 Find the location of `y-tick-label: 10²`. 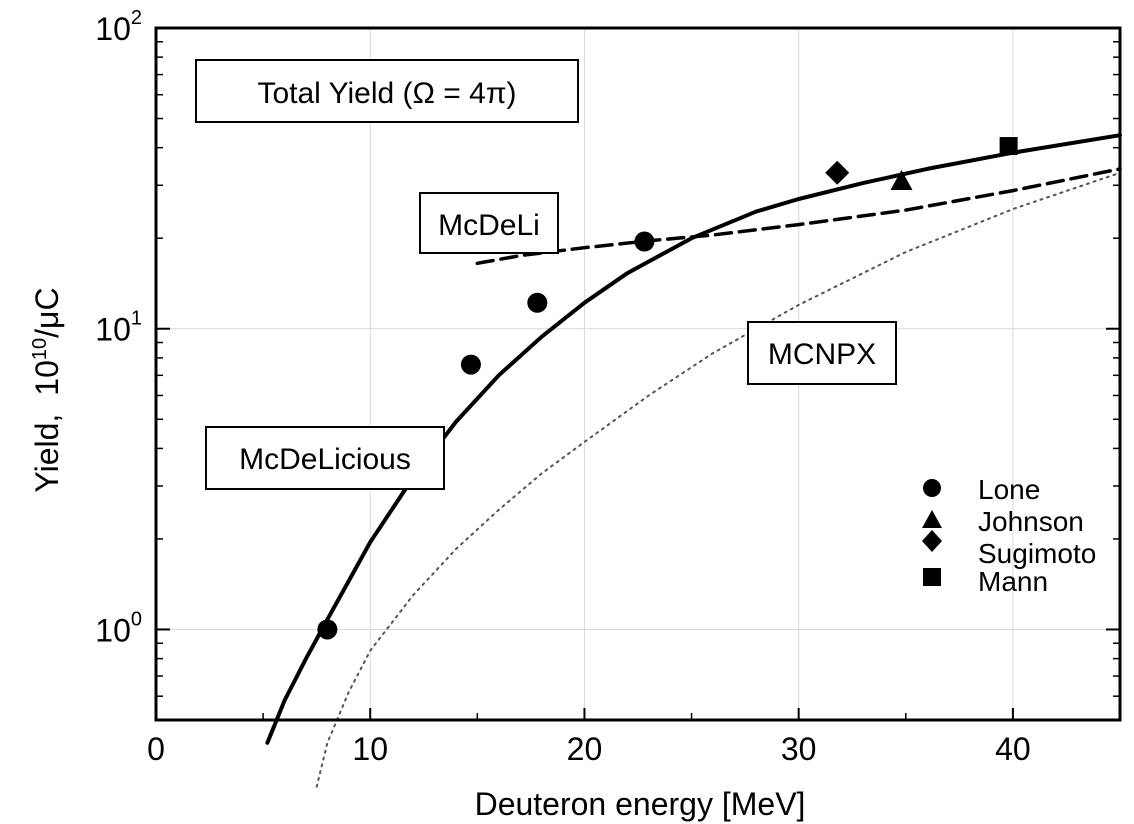

y-tick-label: 10² is located at coordinates (118, 27).